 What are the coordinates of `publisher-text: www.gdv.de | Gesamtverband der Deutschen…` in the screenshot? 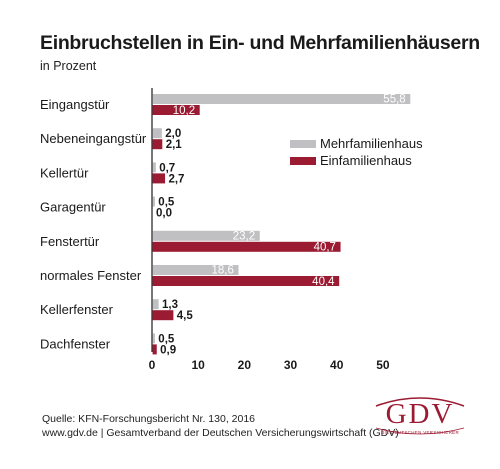 It's located at (220, 433).